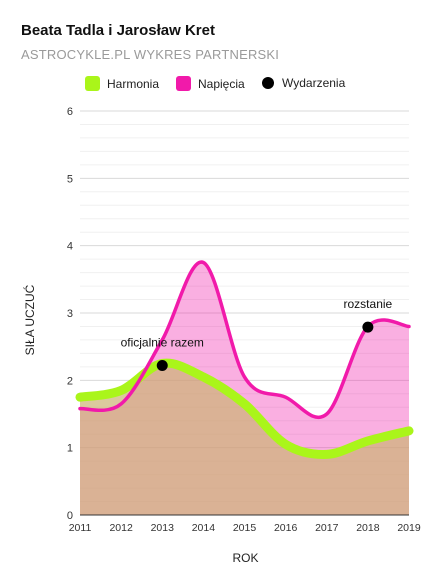  I want to click on y-tick-label: 4, so click(70, 247).